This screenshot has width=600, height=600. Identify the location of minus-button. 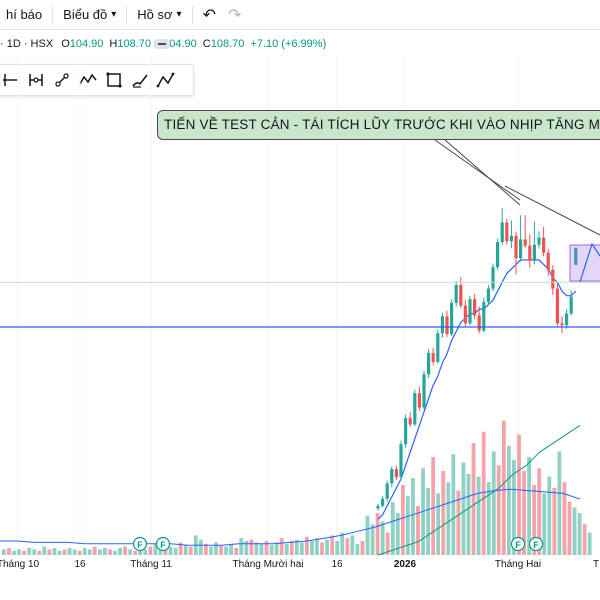
(162, 44).